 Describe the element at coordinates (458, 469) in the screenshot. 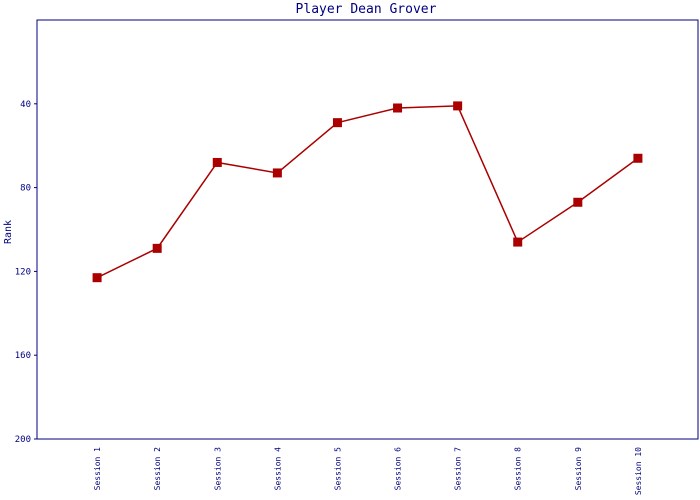

I see `x-tick-label: Session 7` at that location.